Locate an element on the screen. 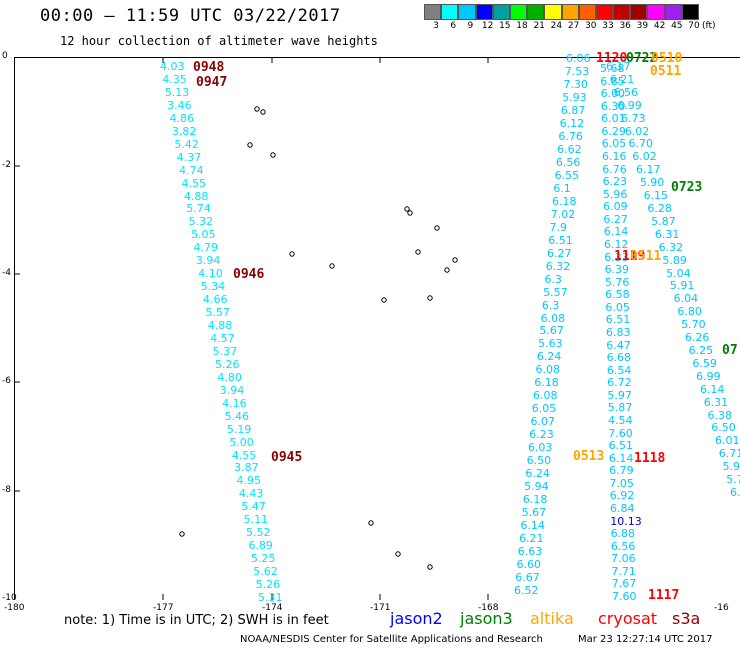 The image size is (740, 650). wave-height-value: 5.87 is located at coordinates (620, 408).